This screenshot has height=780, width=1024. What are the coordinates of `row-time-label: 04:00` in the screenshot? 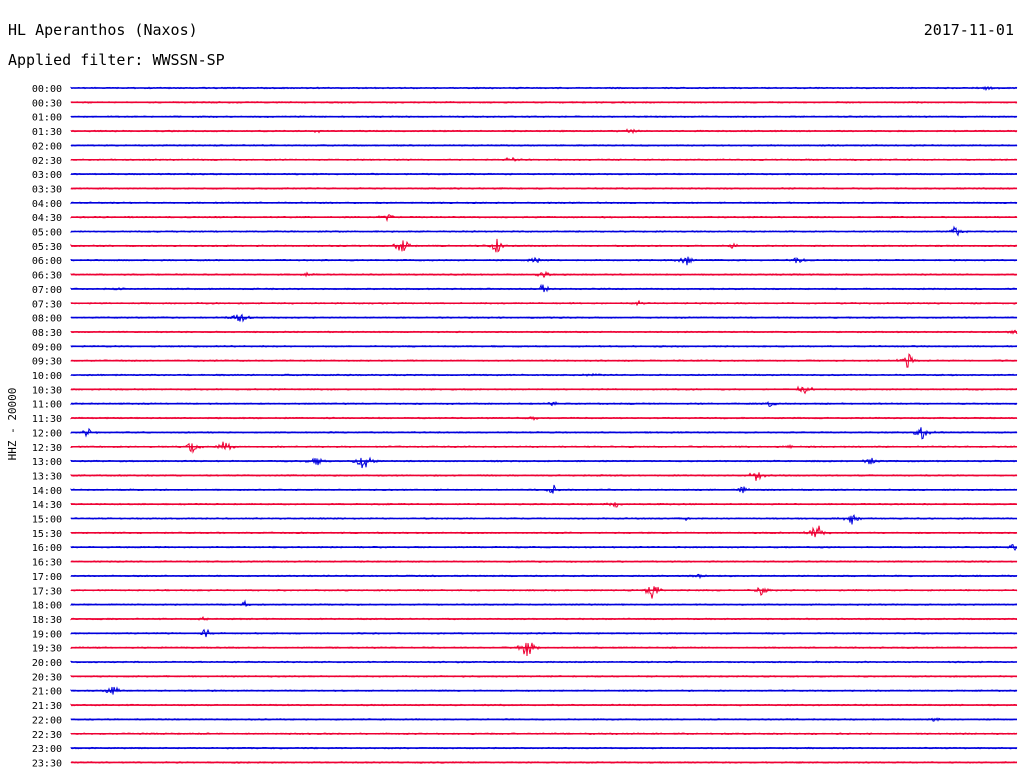 It's located at (47, 204).